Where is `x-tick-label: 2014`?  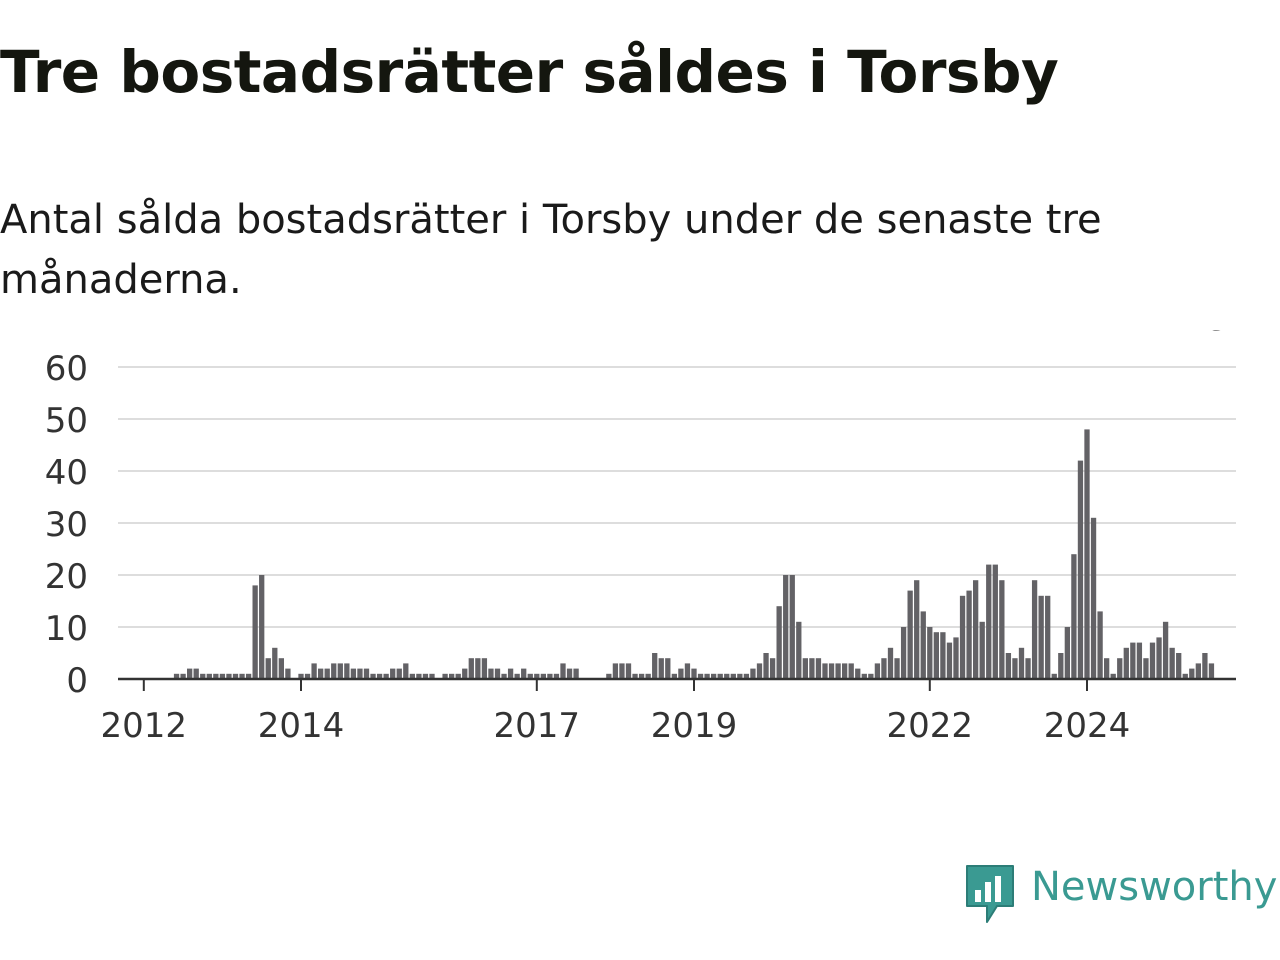 x-tick-label: 2014 is located at coordinates (301, 726).